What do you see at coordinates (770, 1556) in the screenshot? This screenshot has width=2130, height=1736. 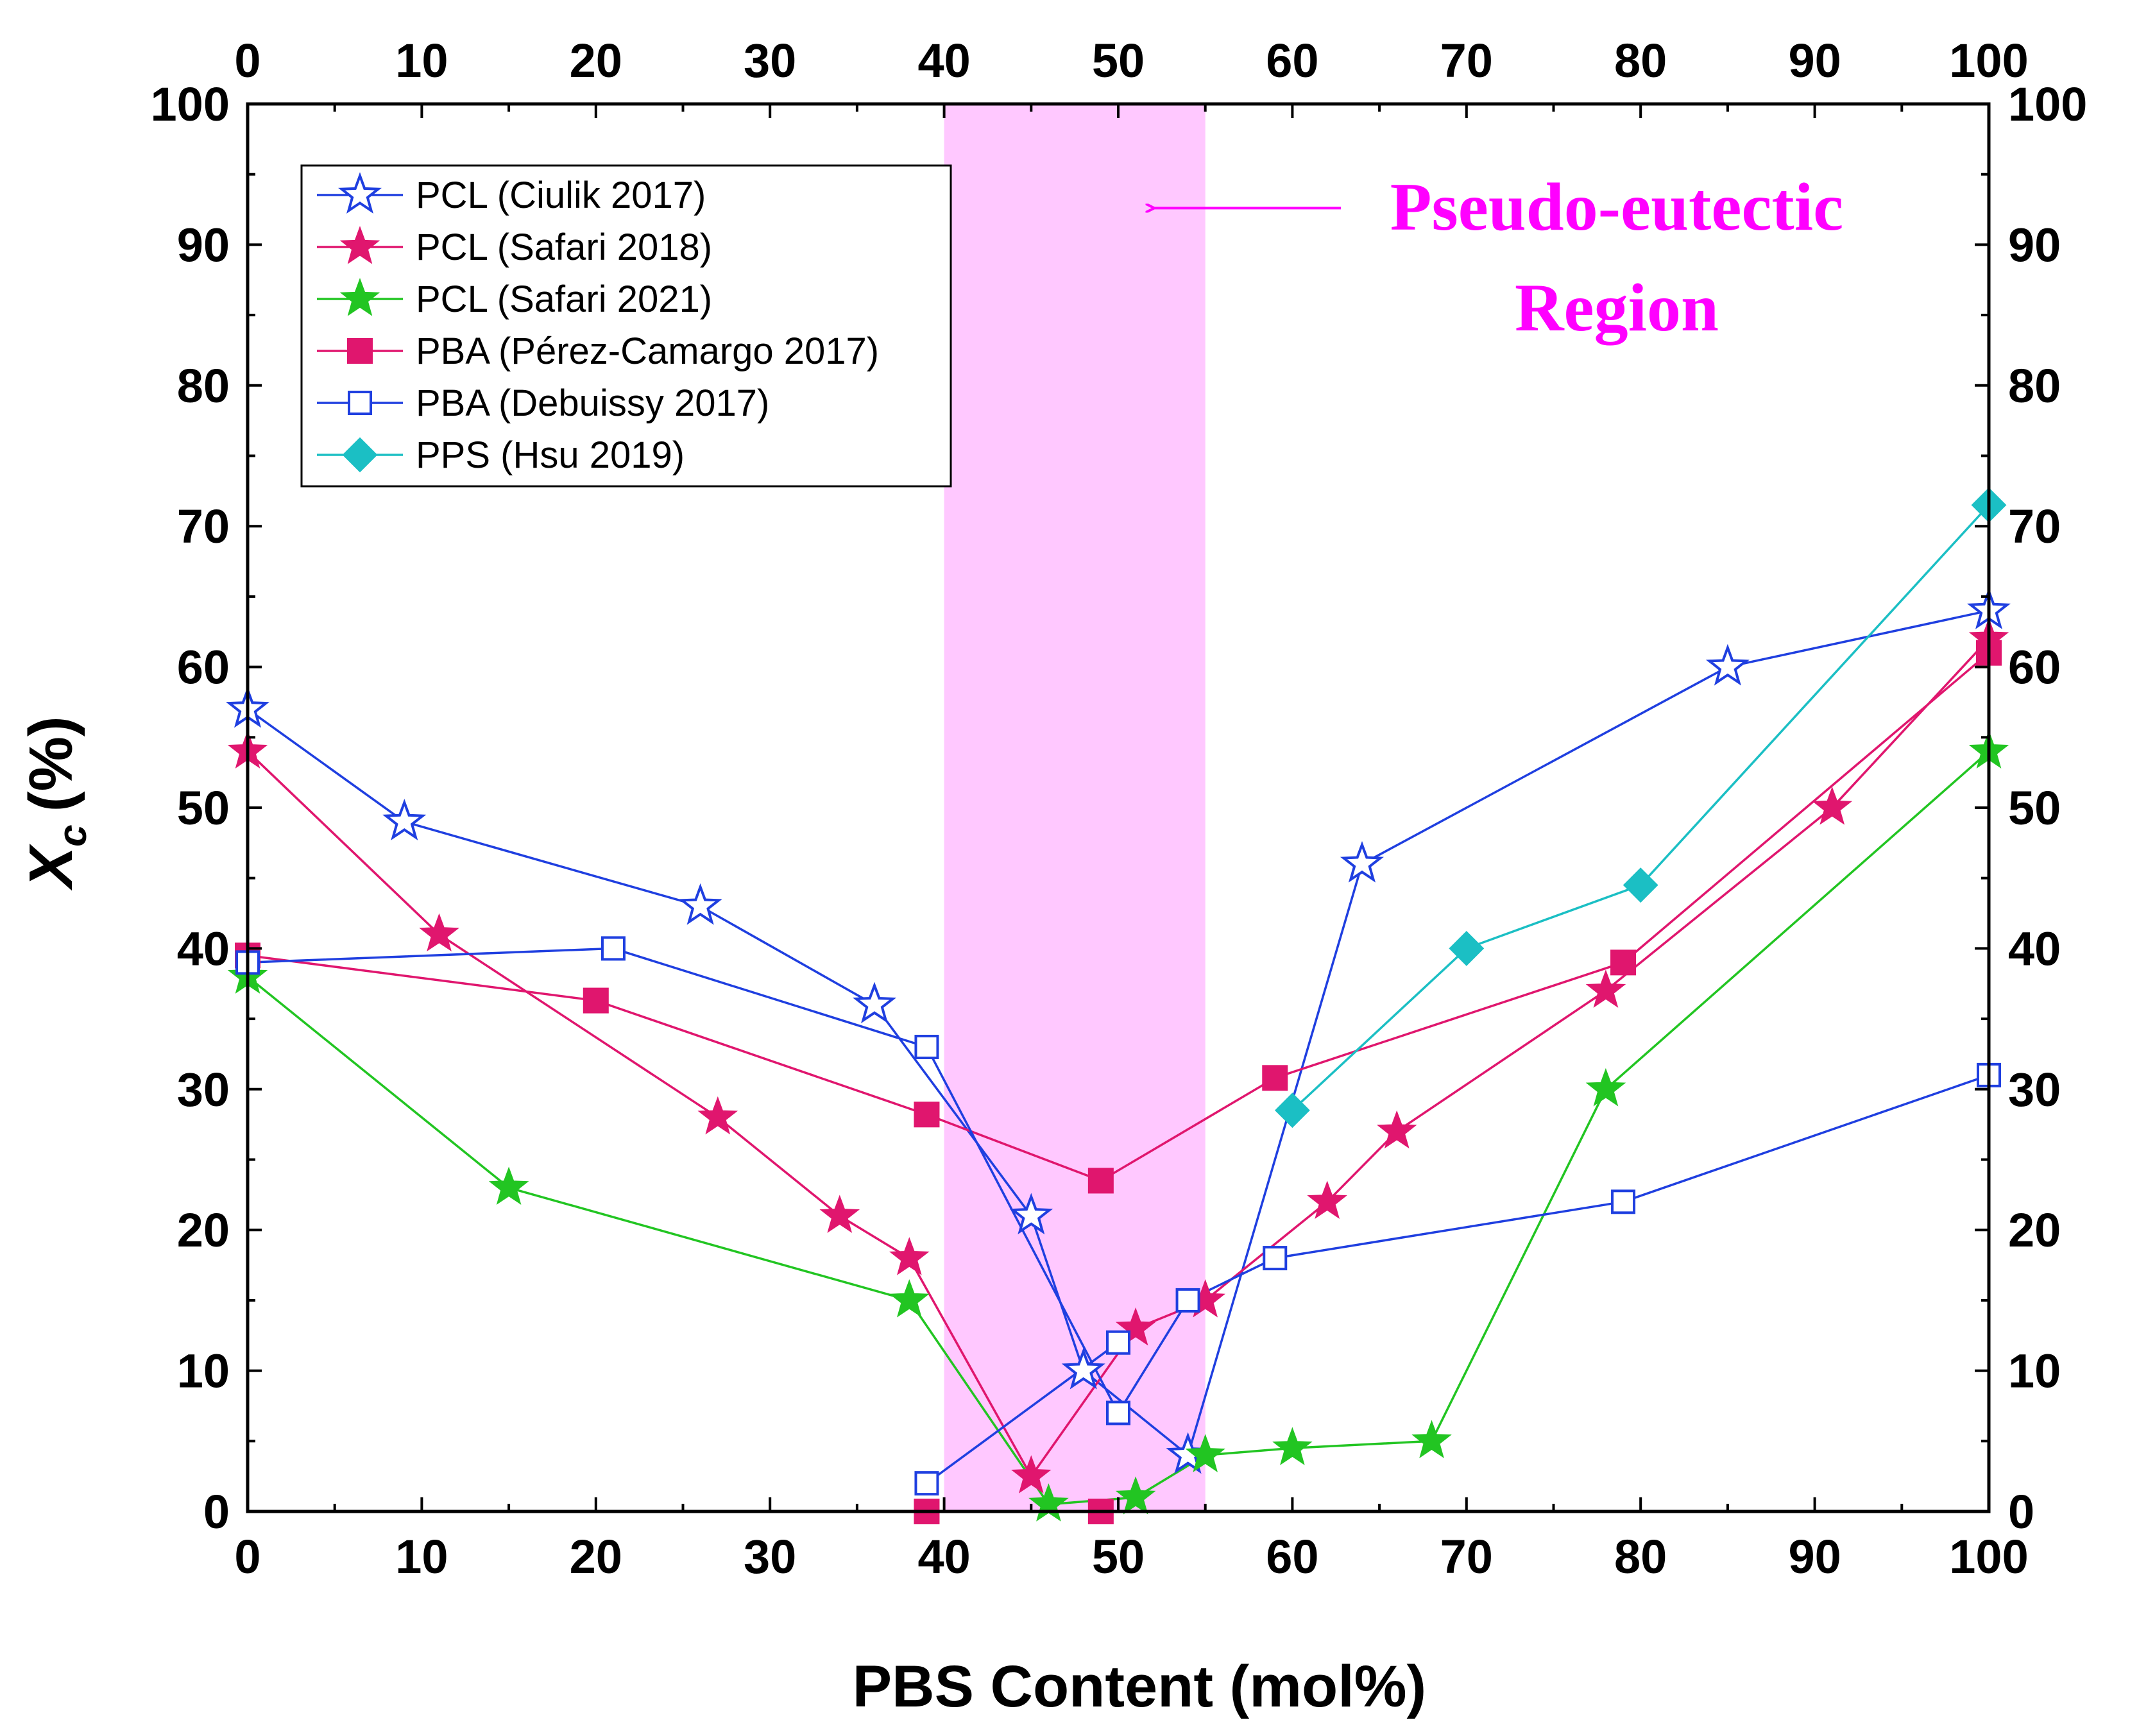 I see `x-tick-label-bottom: 30` at bounding box center [770, 1556].